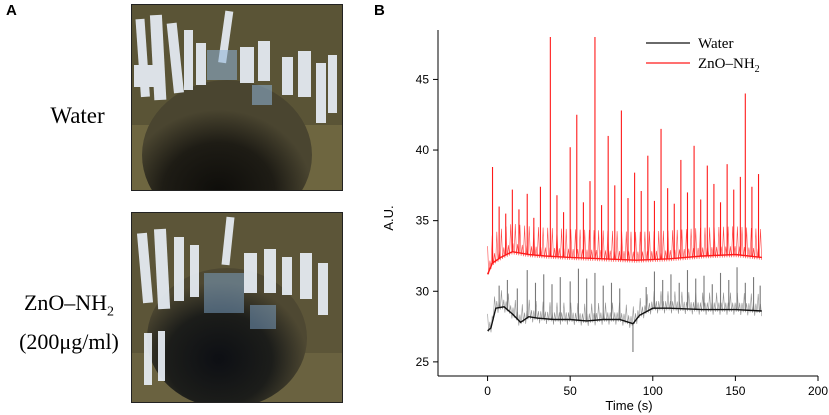 This screenshot has height=415, width=829. What do you see at coordinates (570, 391) in the screenshot?
I see `x-tick-label: 50` at bounding box center [570, 391].